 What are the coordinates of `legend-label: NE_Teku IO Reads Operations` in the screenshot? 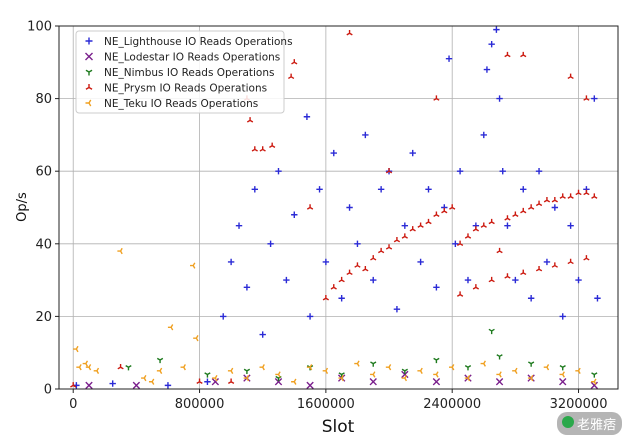 It's located at (181, 104).